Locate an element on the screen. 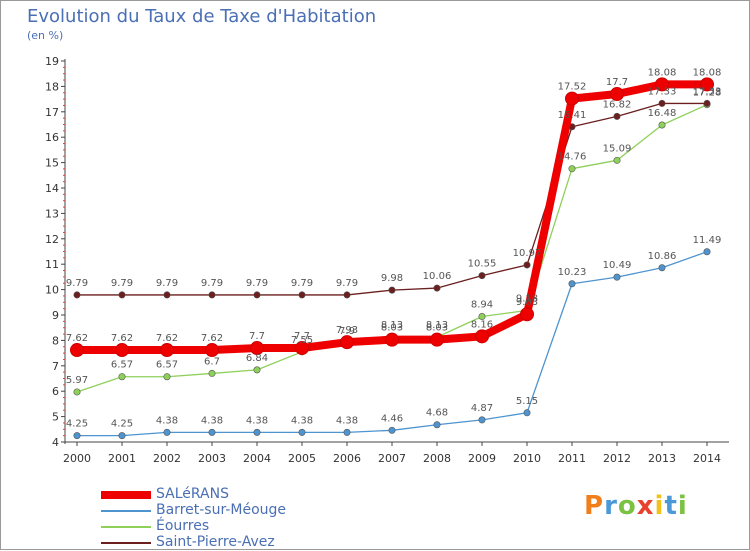 Image resolution: width=750 pixels, height=551 pixels. series-saint-pierre-data-label: 17.33 is located at coordinates (662, 91).